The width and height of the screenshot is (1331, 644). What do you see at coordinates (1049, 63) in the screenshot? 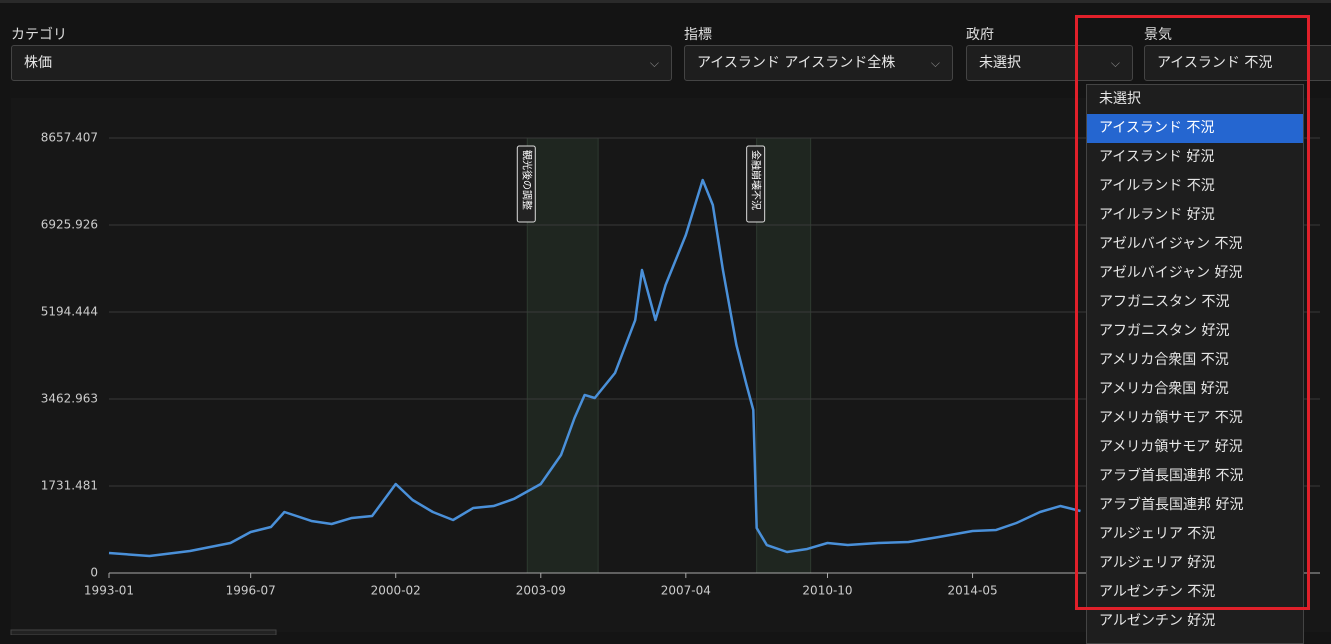
I see `filter-select: 未選択 ⌵` at bounding box center [1049, 63].